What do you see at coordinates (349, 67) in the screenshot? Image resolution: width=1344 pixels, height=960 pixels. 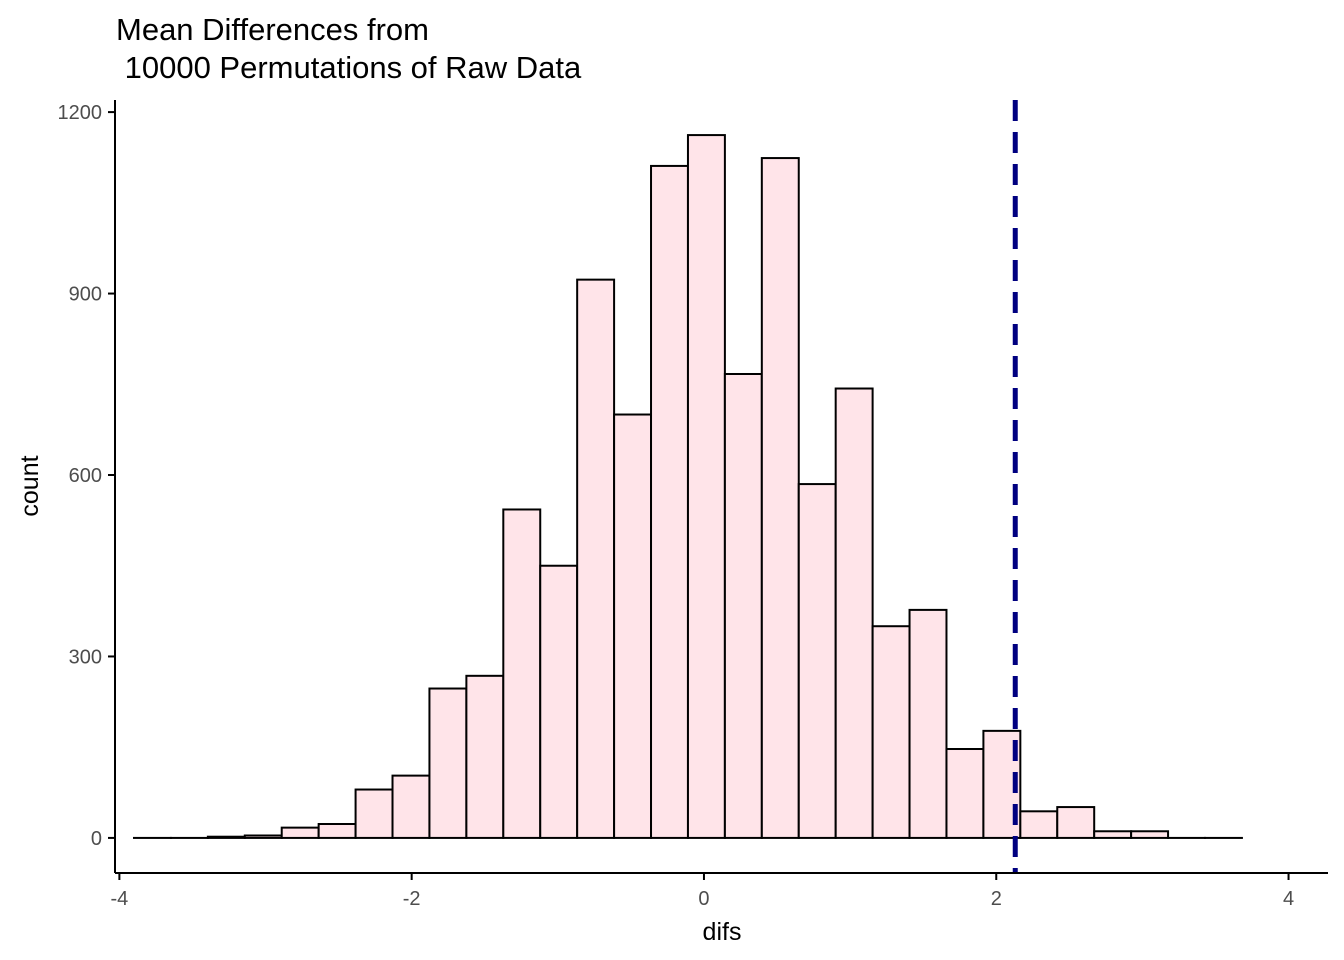 I see `chart-title-line-2: 10000 Permutations of Raw Data` at bounding box center [349, 67].